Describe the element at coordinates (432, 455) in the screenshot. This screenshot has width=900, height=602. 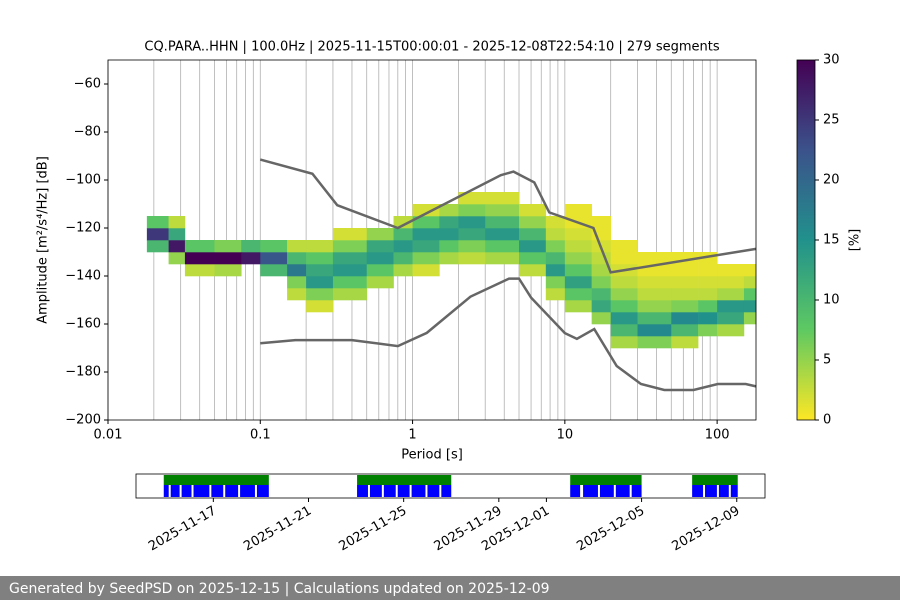
I see `x-axis-label: Period [s]` at that location.